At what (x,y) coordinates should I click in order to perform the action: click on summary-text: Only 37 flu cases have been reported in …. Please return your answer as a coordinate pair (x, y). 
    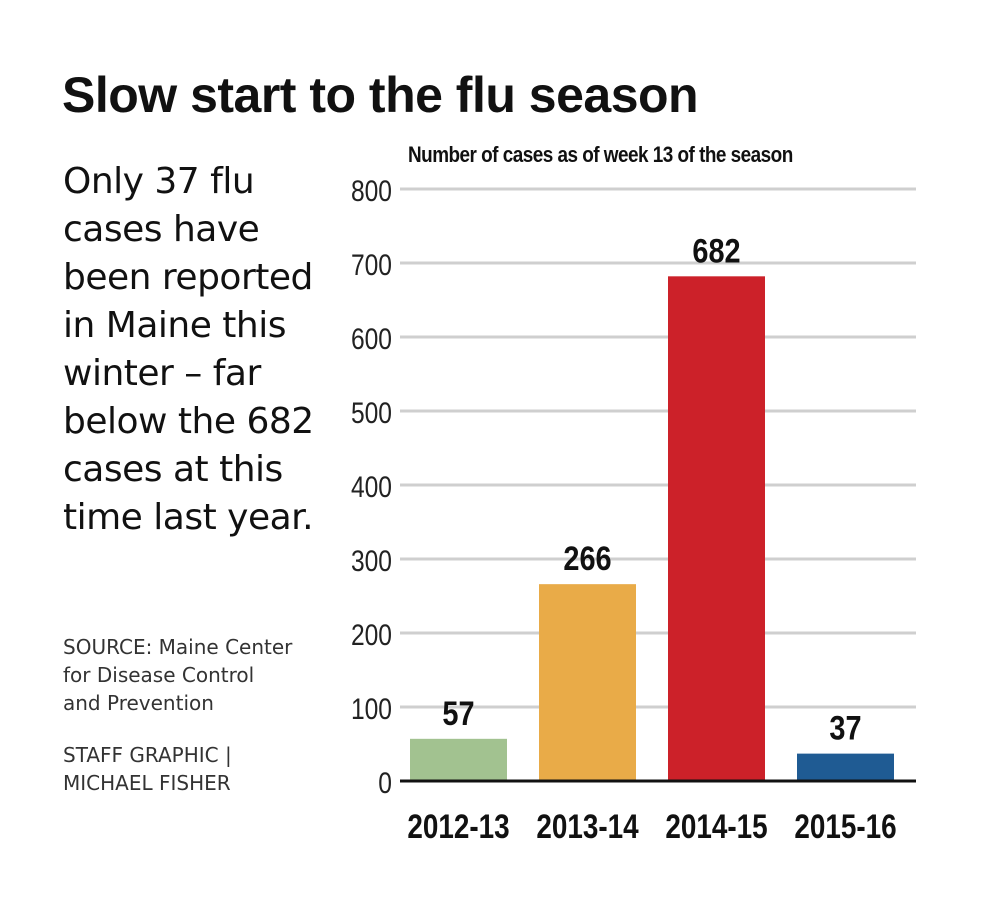
    Looking at the image, I should click on (203, 350).